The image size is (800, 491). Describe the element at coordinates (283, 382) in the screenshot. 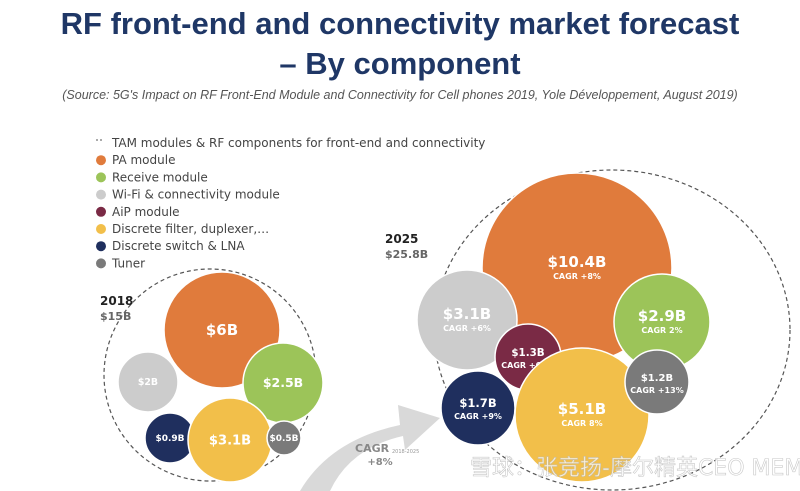

I see `bubble-value: $2.5B` at that location.